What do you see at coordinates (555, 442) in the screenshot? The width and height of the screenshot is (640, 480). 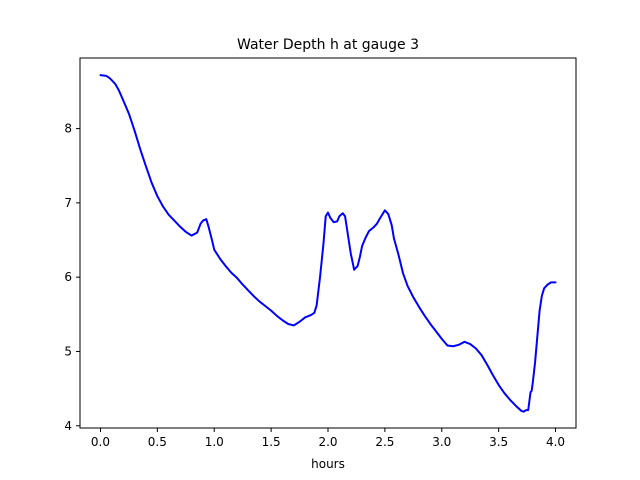 I see `x-tick-label: 4.0` at bounding box center [555, 442].